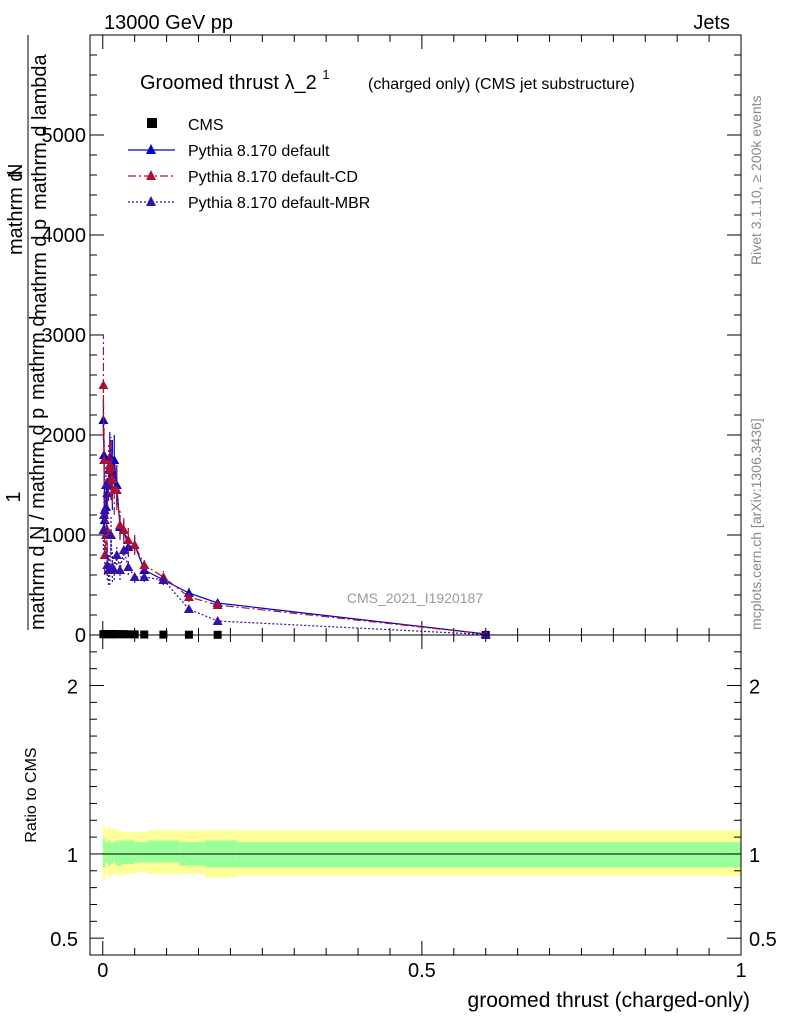  What do you see at coordinates (16, 213) in the screenshot?
I see `ylabel-numerator-a: mathrm d` at bounding box center [16, 213].